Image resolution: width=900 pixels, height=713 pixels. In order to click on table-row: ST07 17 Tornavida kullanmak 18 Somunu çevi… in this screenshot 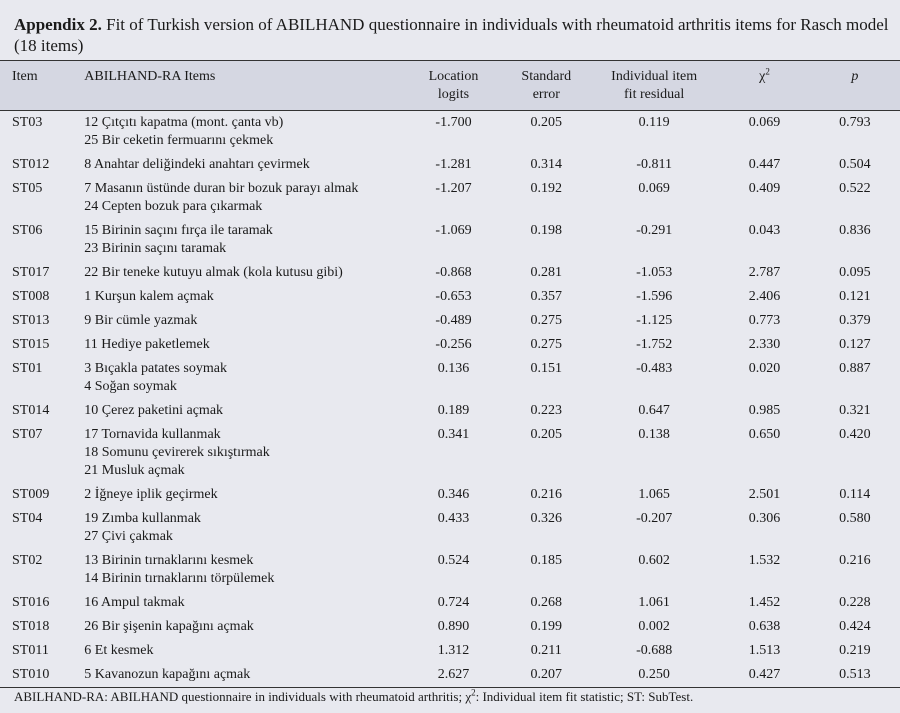, I will do `click(450, 453)`.